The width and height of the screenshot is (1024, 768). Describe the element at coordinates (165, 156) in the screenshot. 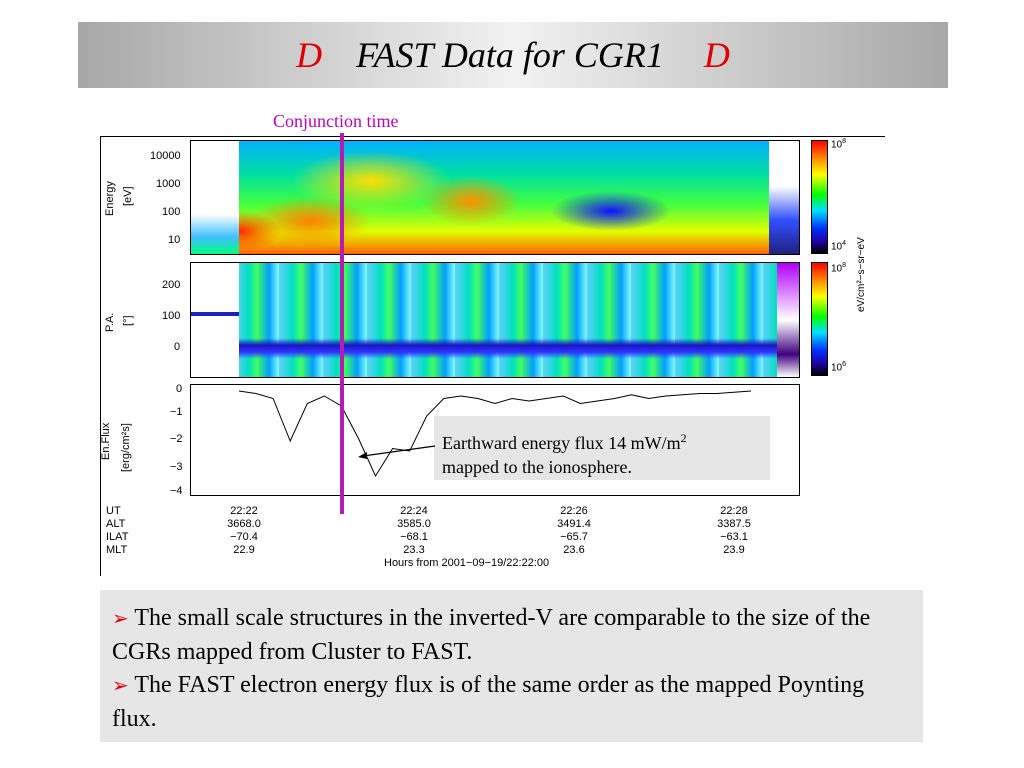

I see `energy-tick: 10000` at that location.